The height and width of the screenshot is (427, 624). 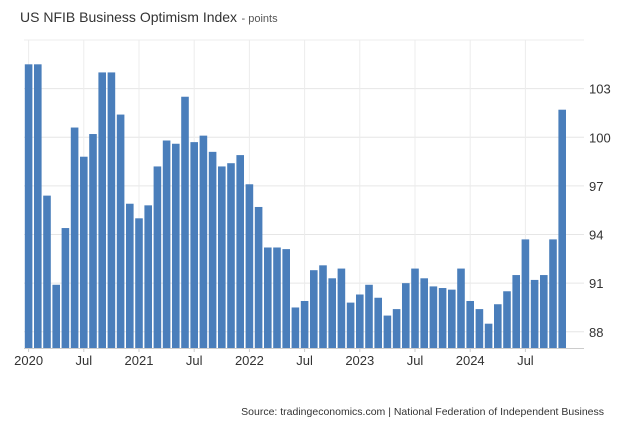 What do you see at coordinates (28, 360) in the screenshot?
I see `x-tick-label: 2020` at bounding box center [28, 360].